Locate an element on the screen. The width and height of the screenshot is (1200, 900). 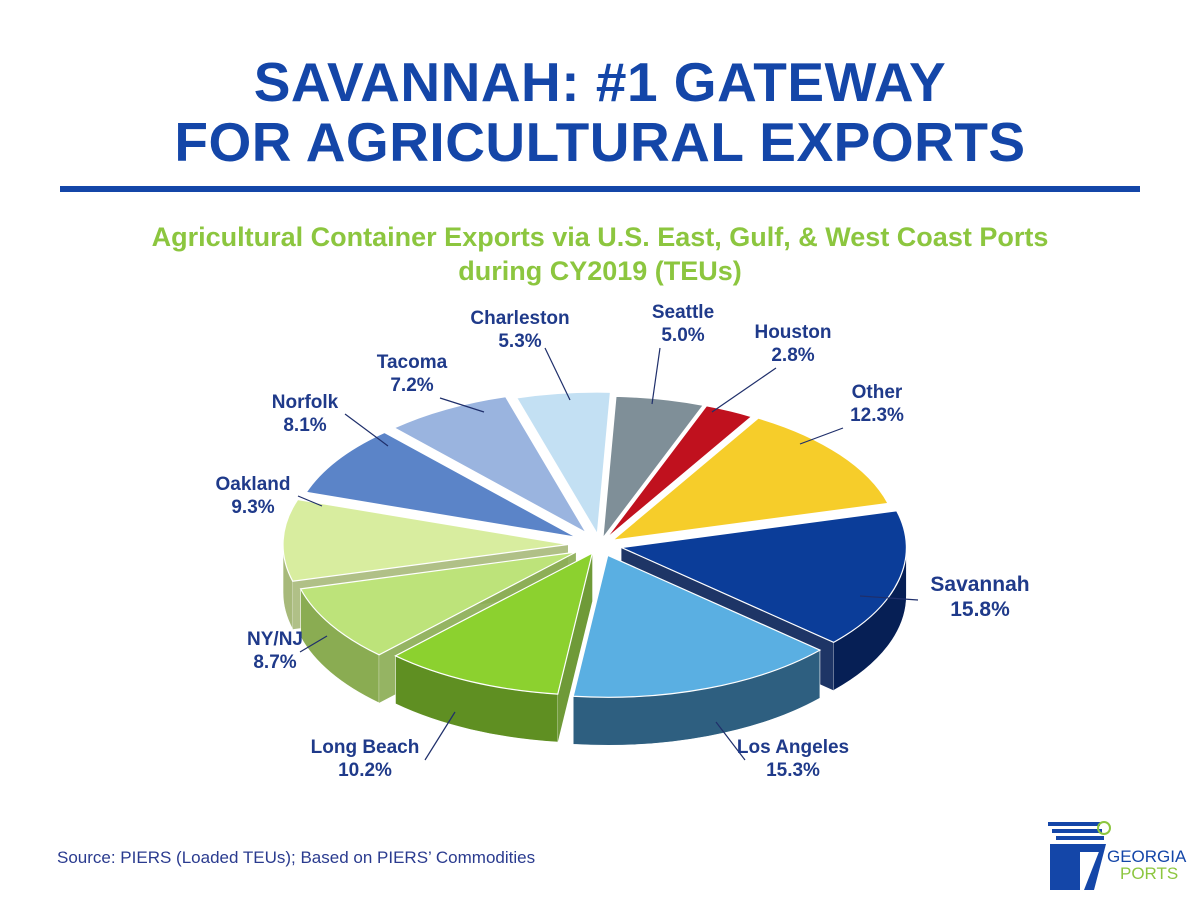
page-title-line-2: FOR AGRICULTURAL EXPORTS is located at coordinates (600, 142).